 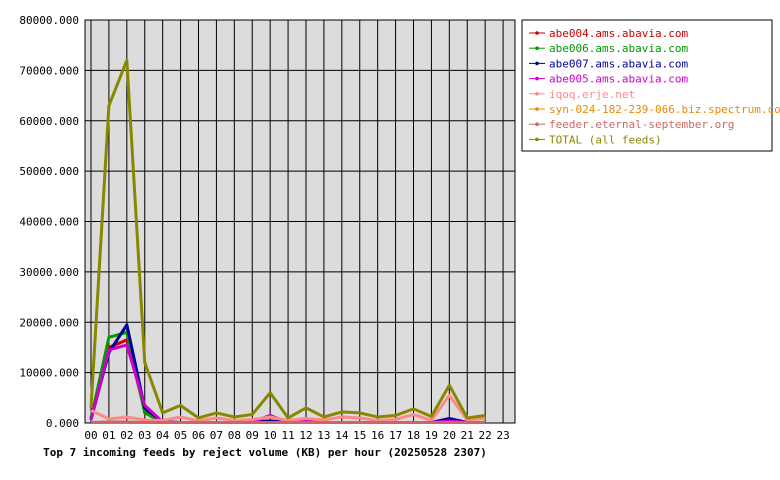 I want to click on legend-label: feeder.eternal-september.org, so click(x=641, y=124).